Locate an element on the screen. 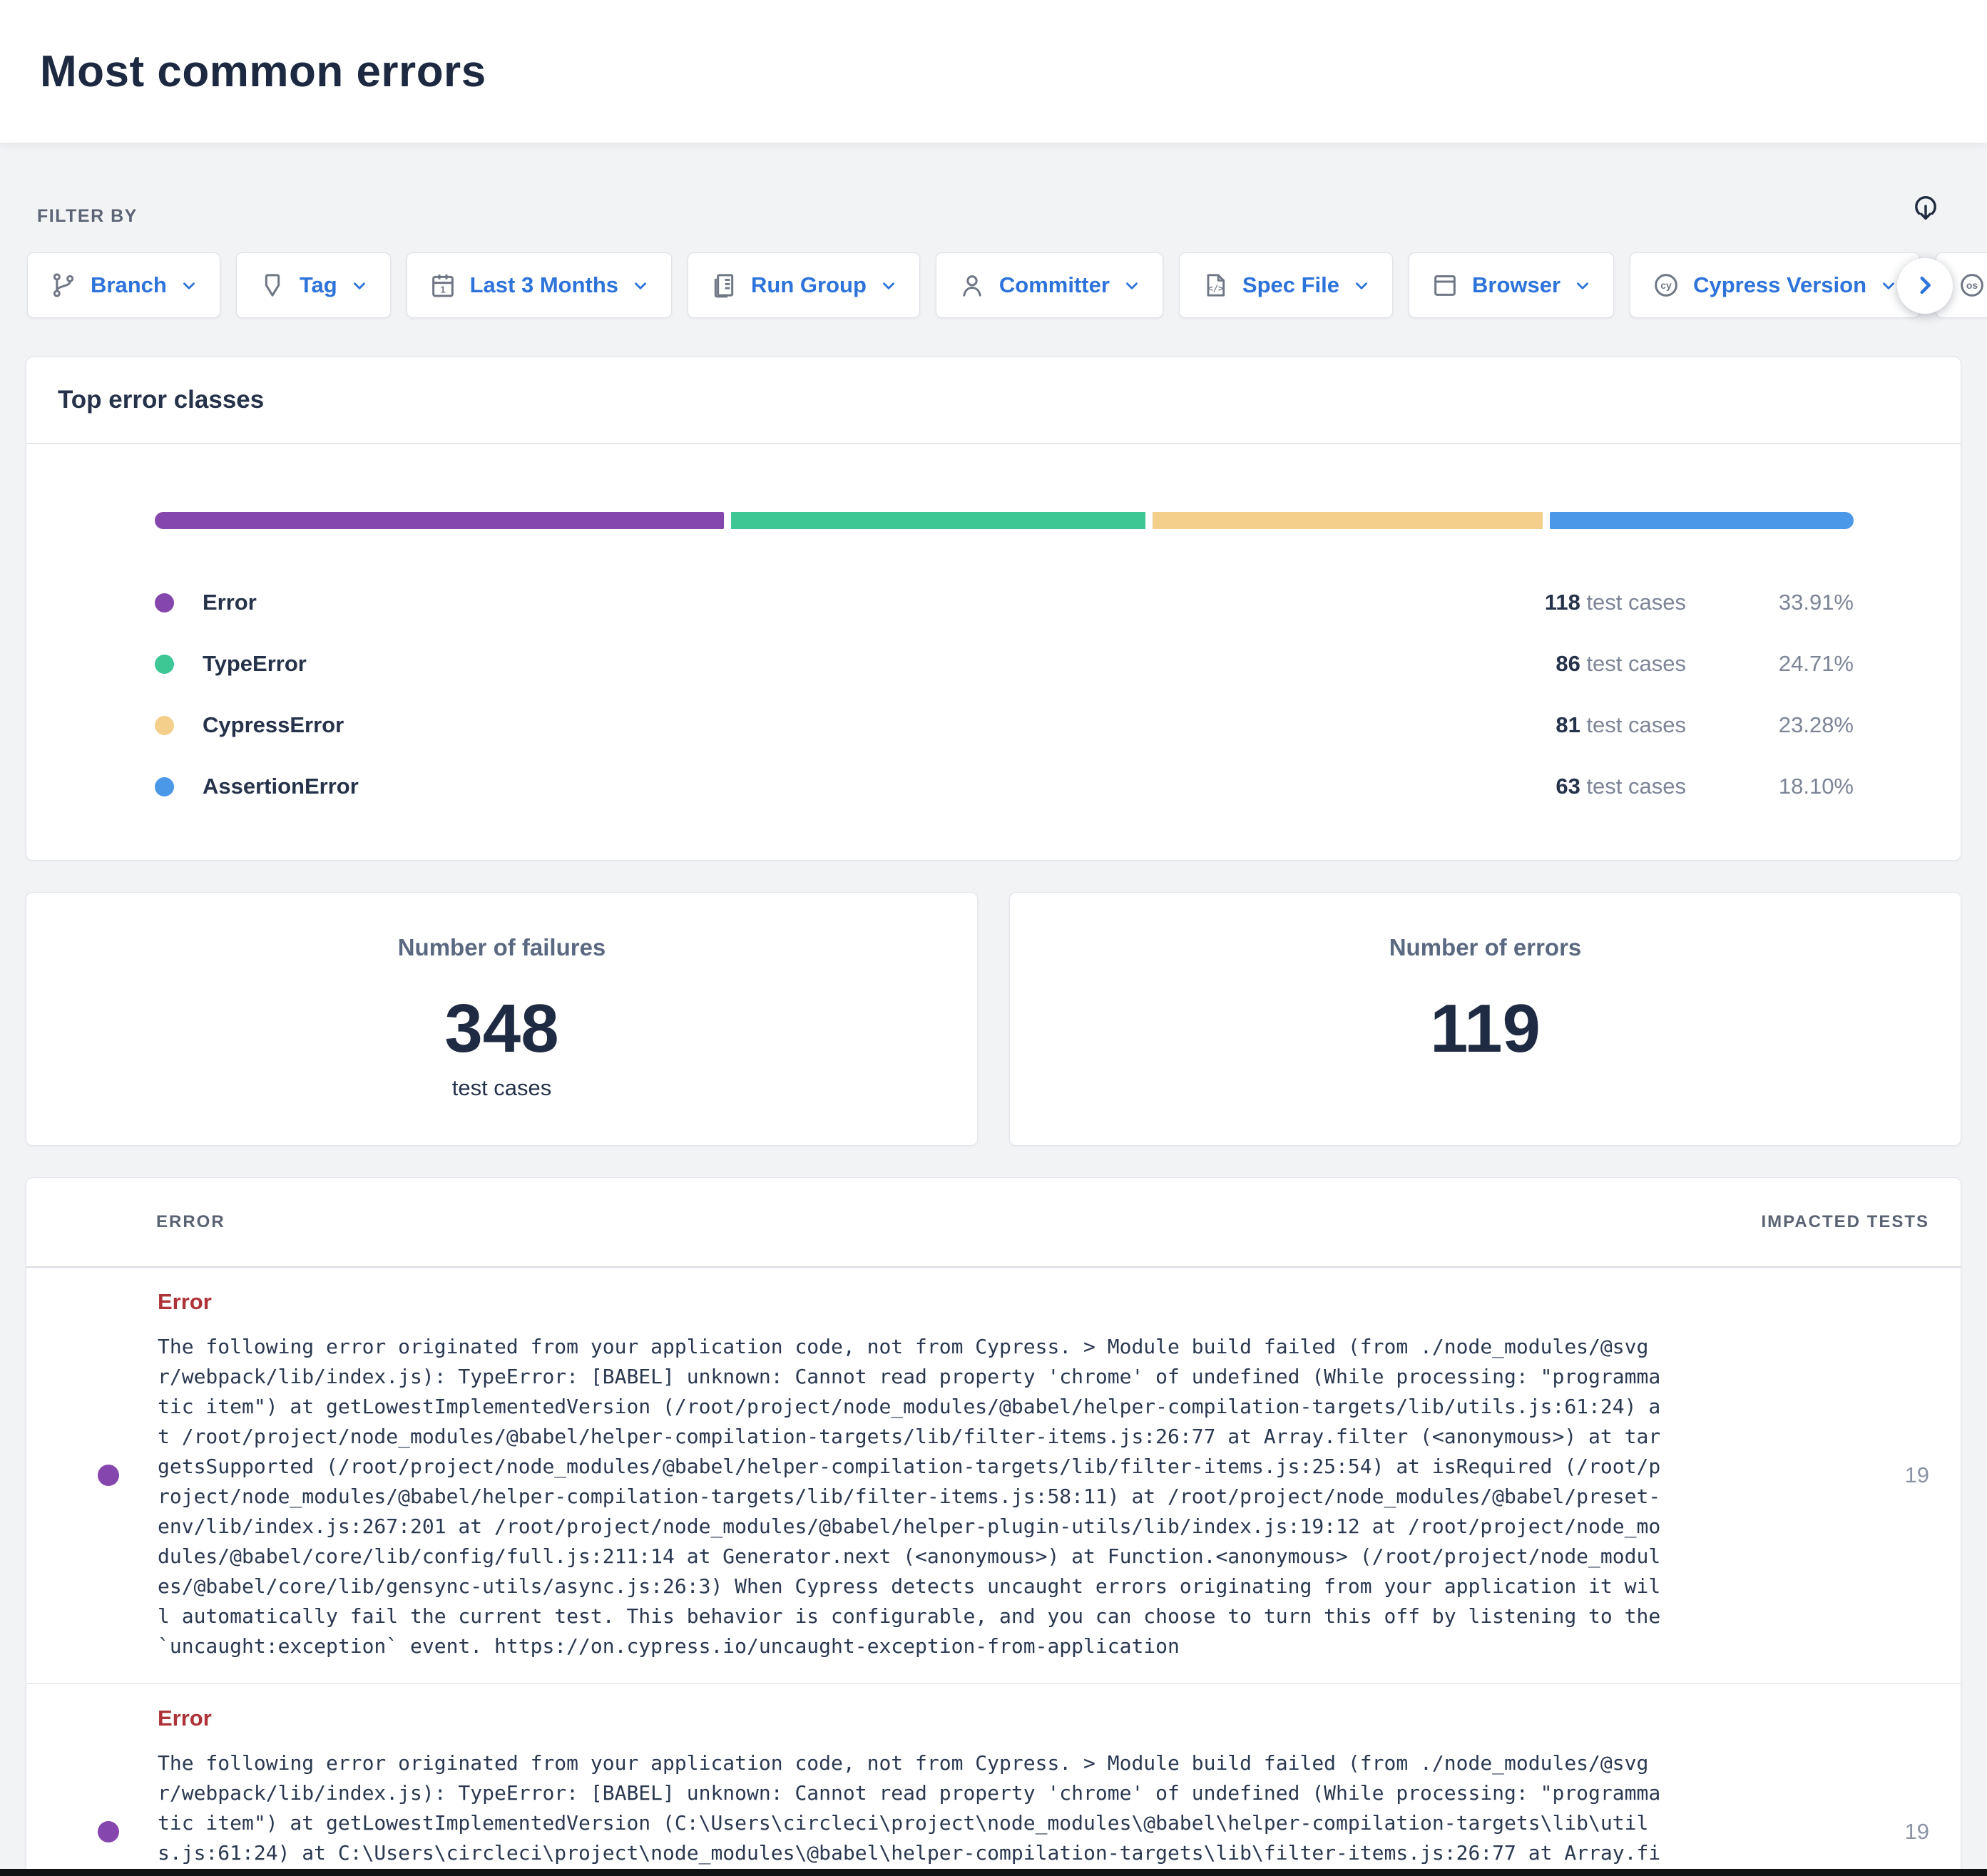 Image resolution: width=1987 pixels, height=1876 pixels. stacked-bar is located at coordinates (1004, 520).